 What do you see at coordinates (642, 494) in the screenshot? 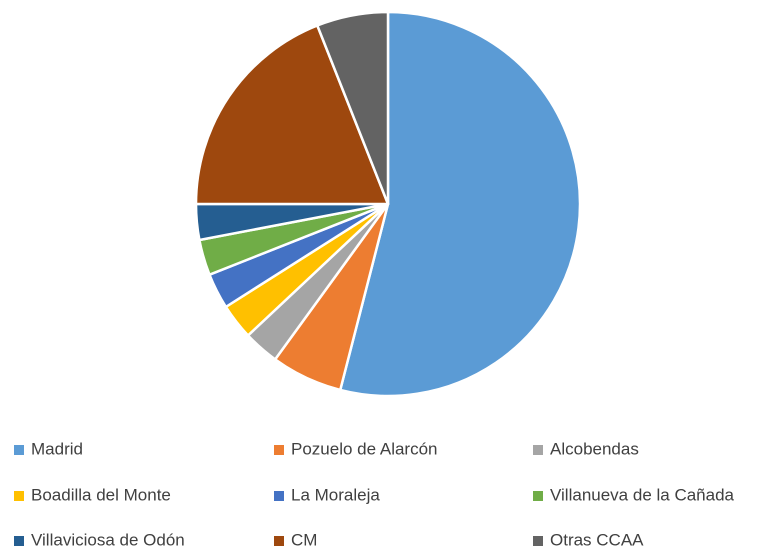
I see `legend-label: Villanueva de la Cañada` at bounding box center [642, 494].